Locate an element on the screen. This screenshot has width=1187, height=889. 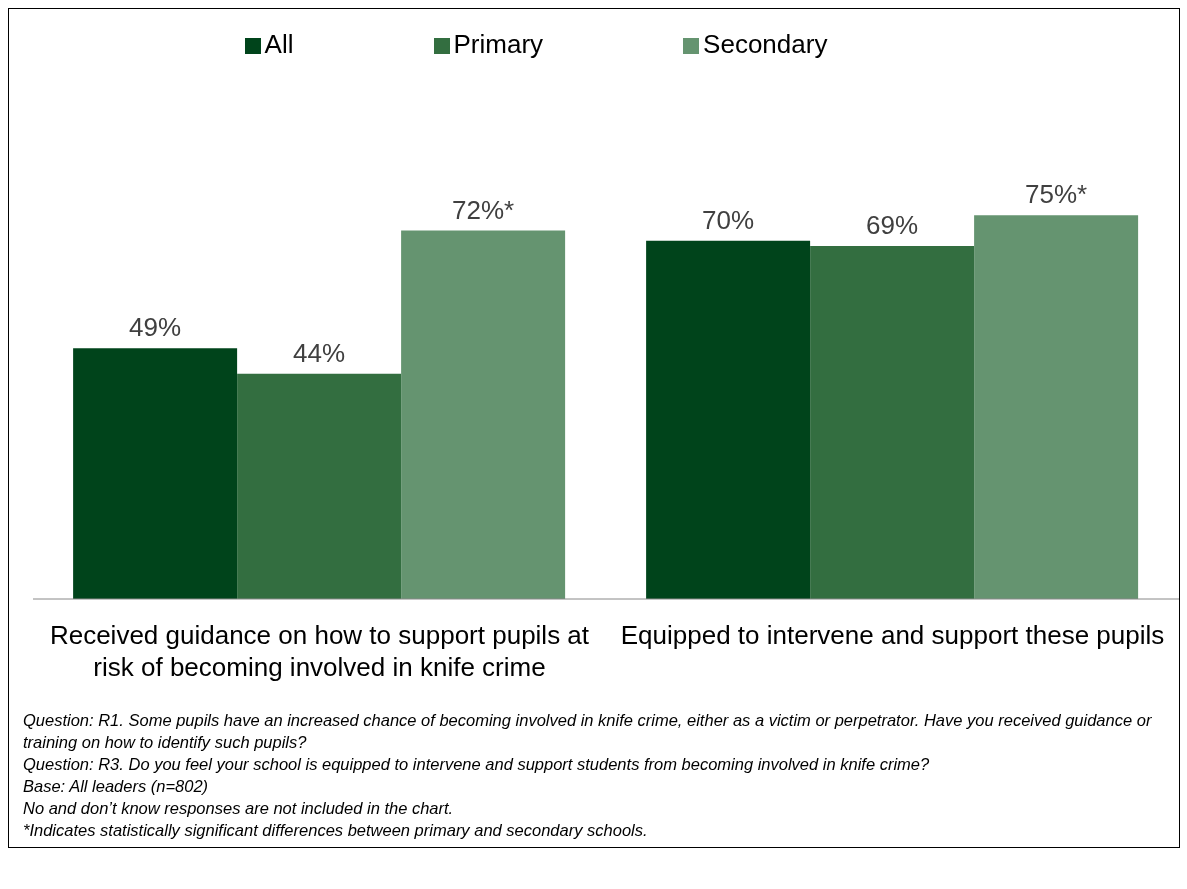
legend-label: Primary is located at coordinates (498, 44).